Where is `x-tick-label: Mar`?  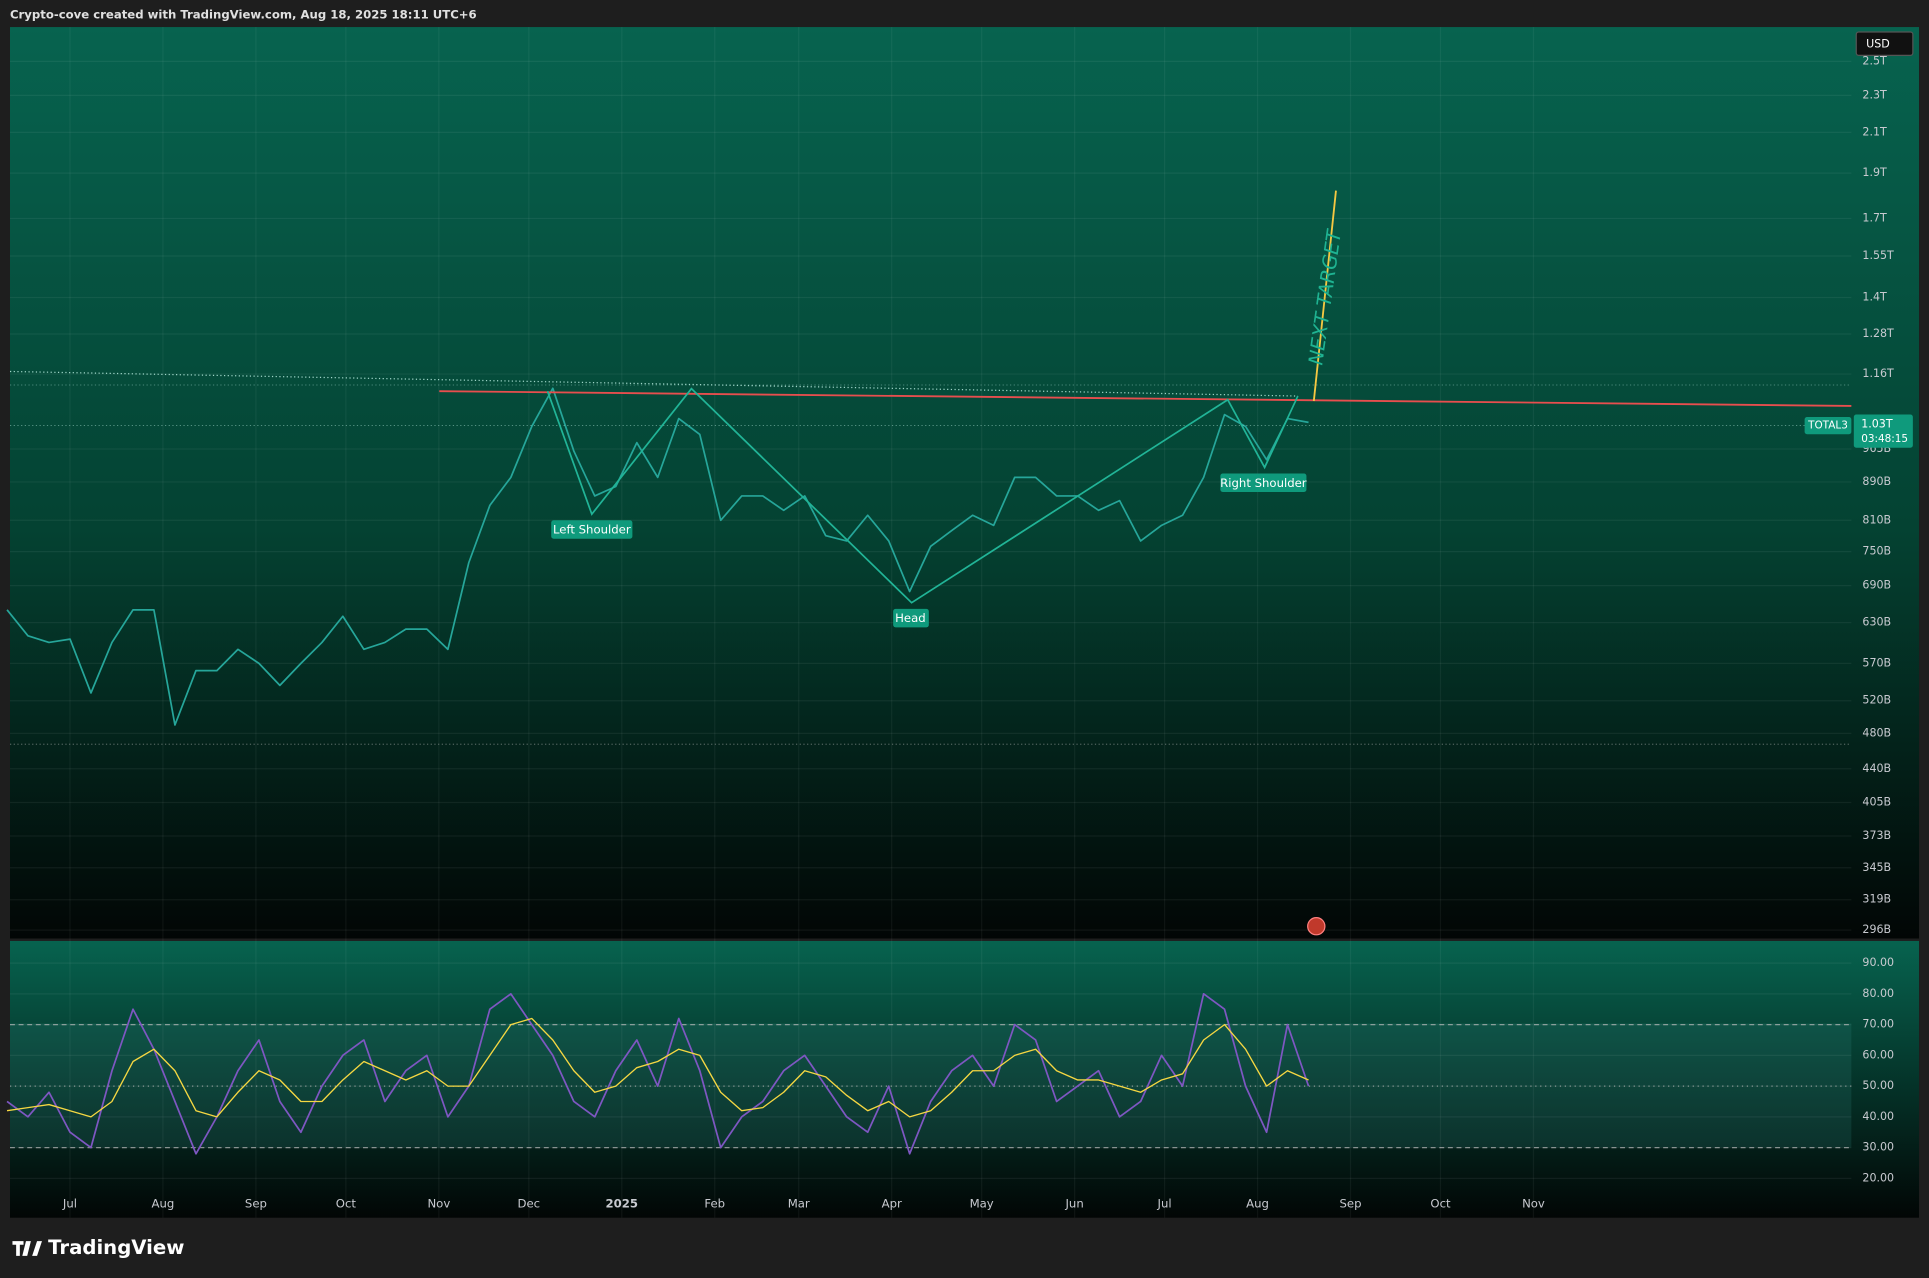
x-tick-label: Mar is located at coordinates (799, 1204).